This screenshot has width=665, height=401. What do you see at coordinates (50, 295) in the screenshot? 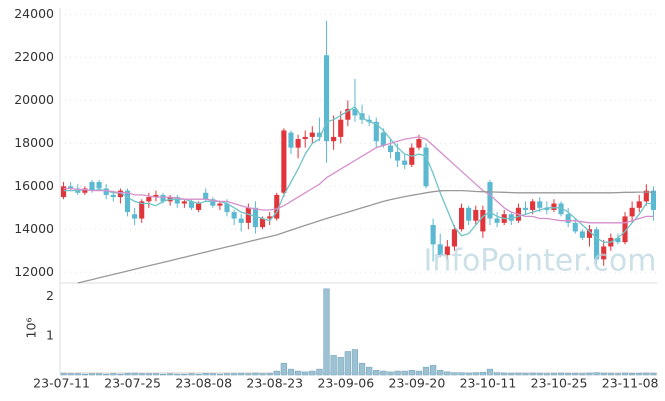
I see `y-tick-label: 2` at bounding box center [50, 295].